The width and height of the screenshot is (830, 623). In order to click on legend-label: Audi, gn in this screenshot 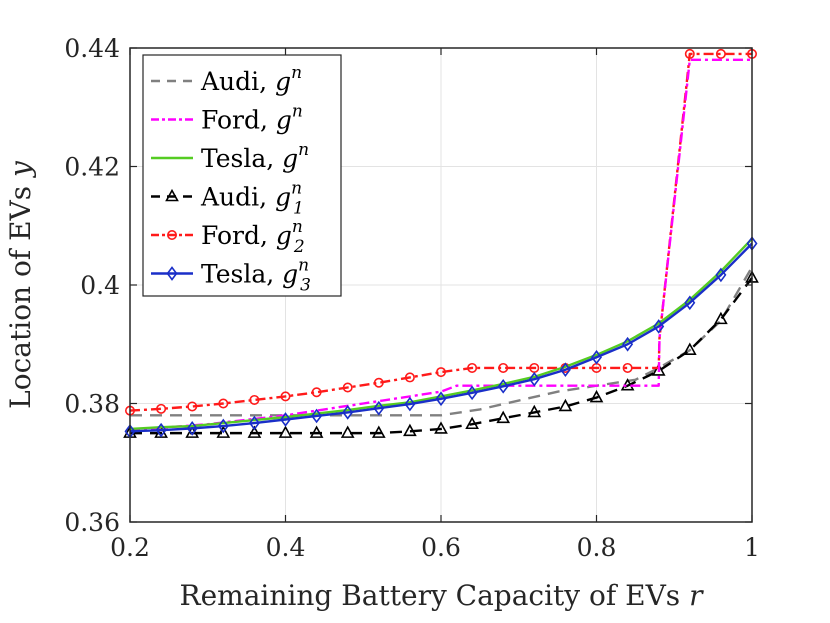, I will do `click(251, 79)`.